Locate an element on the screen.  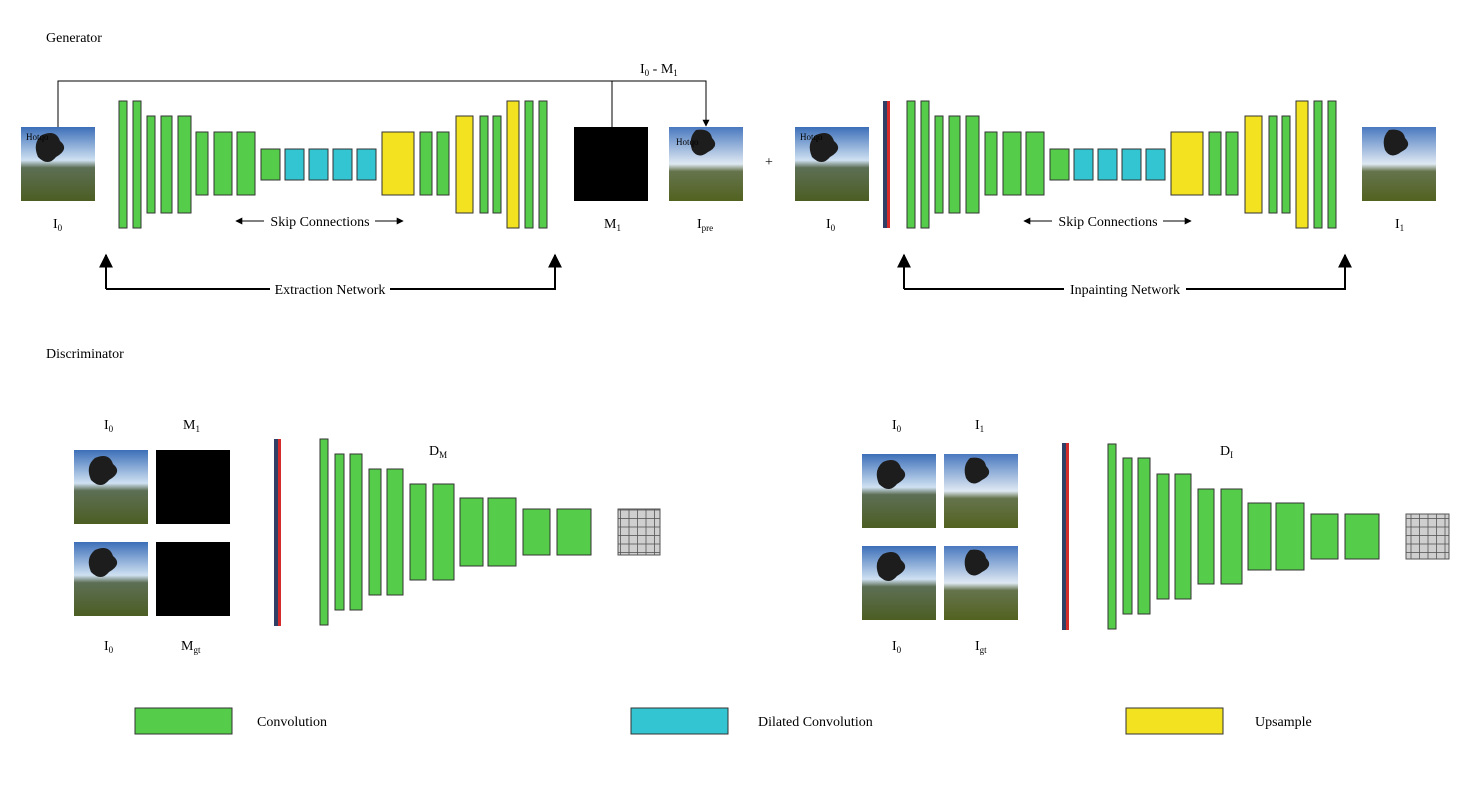
disc-left-label-bot-a: I0 is located at coordinates (109, 647).